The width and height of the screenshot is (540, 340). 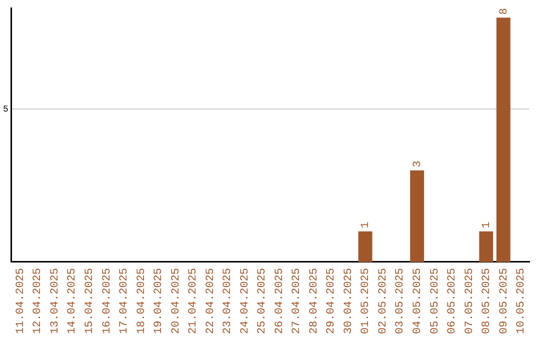 What do you see at coordinates (297, 301) in the screenshot?
I see `x-tick-label: 27.04.2025` at bounding box center [297, 301].